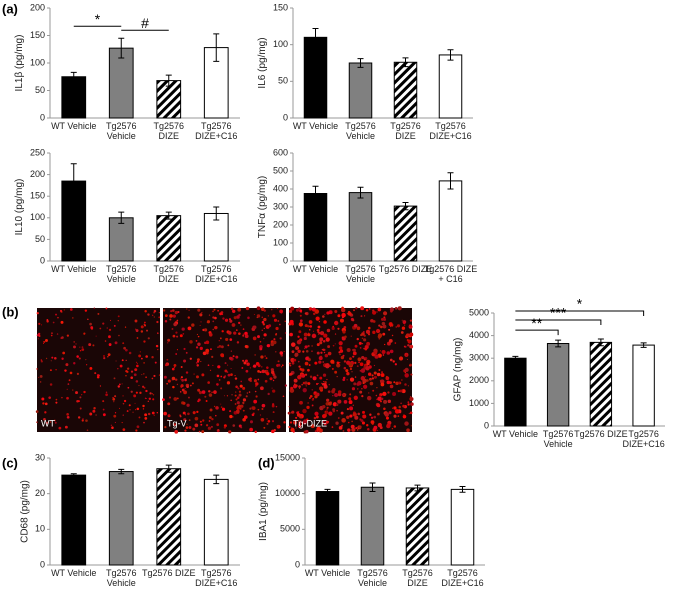  I want to click on bar, so click(74, 97).